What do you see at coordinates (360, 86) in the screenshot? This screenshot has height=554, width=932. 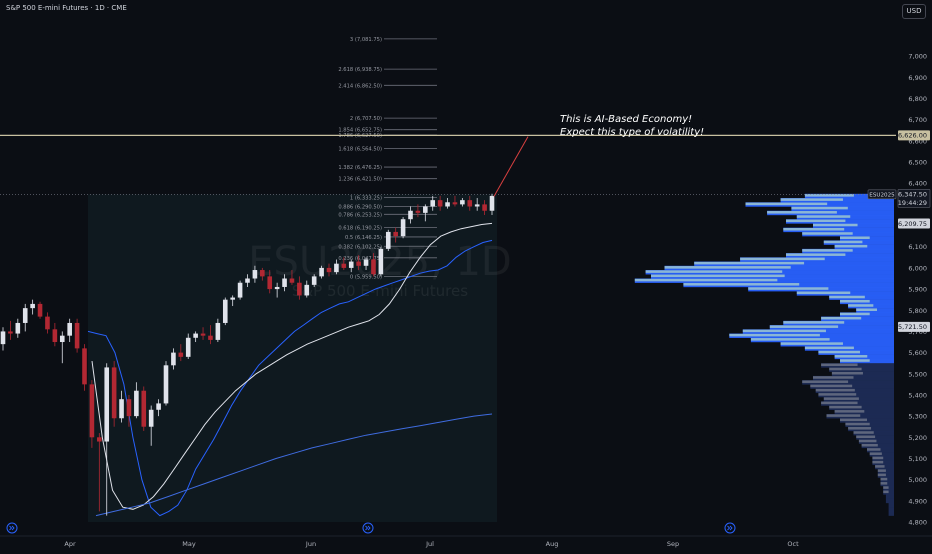 I see `fib-level-label: 2.414 (6,862.50)` at bounding box center [360, 86].